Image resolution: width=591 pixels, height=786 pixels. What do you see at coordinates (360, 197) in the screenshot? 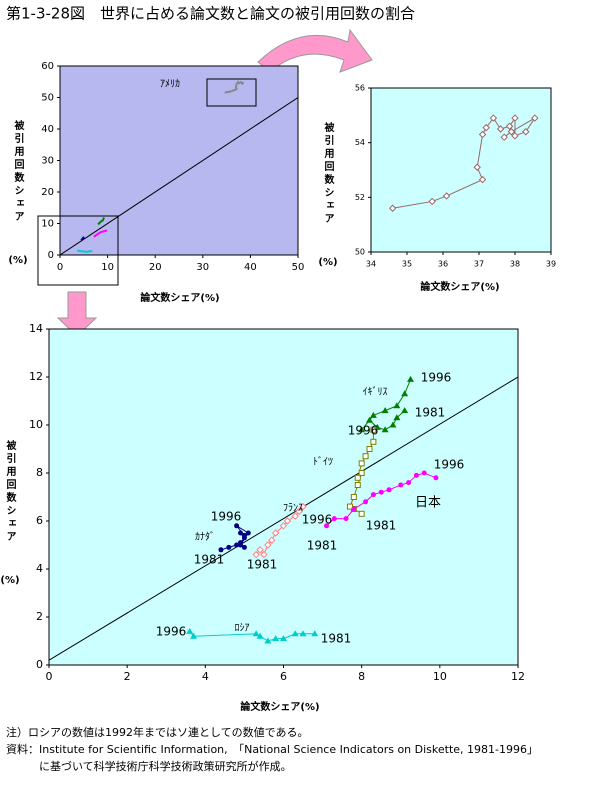
I see `y-tick-label: 52` at bounding box center [360, 197].